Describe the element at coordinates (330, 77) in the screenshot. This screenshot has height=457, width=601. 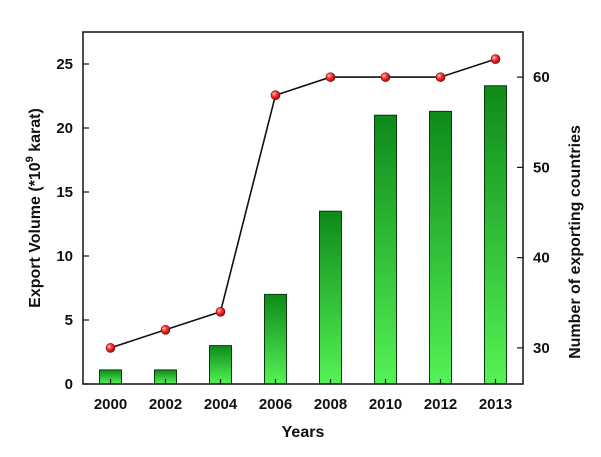
I see `countries-point-2008` at that location.